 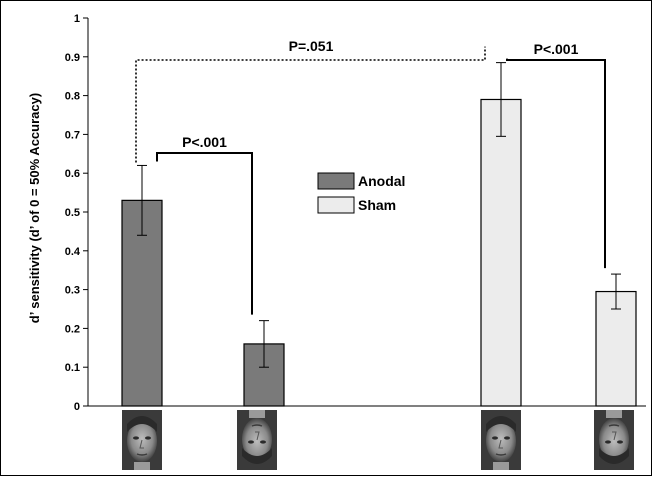 What do you see at coordinates (142, 440) in the screenshot?
I see `upright-face-image-anodal` at bounding box center [142, 440].